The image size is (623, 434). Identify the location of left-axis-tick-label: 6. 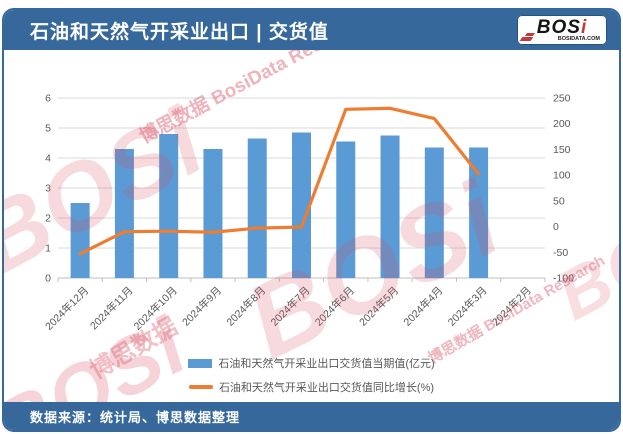
(48, 99).